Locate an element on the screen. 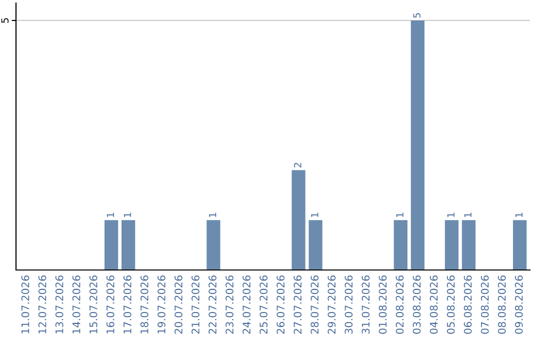 Image resolution: width=540 pixels, height=340 pixels. x-tick-label: 14.07.2026 is located at coordinates (76, 305).